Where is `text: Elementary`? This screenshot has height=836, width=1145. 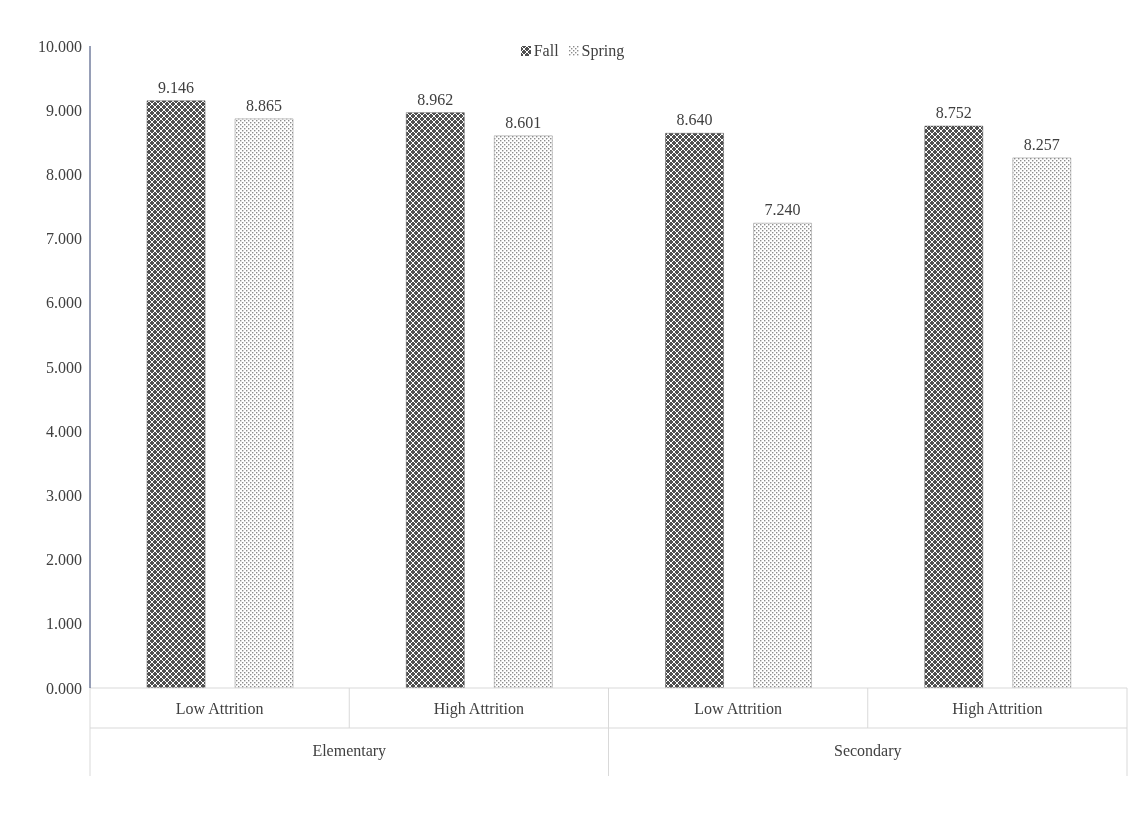
text: Elementary is located at coordinates (349, 751).